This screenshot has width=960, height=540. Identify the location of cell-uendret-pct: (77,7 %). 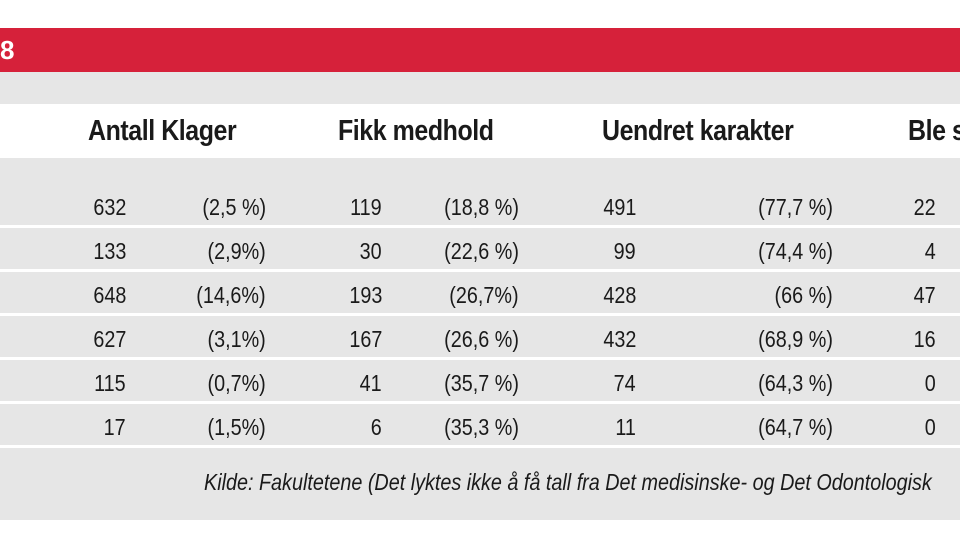
(795, 207).